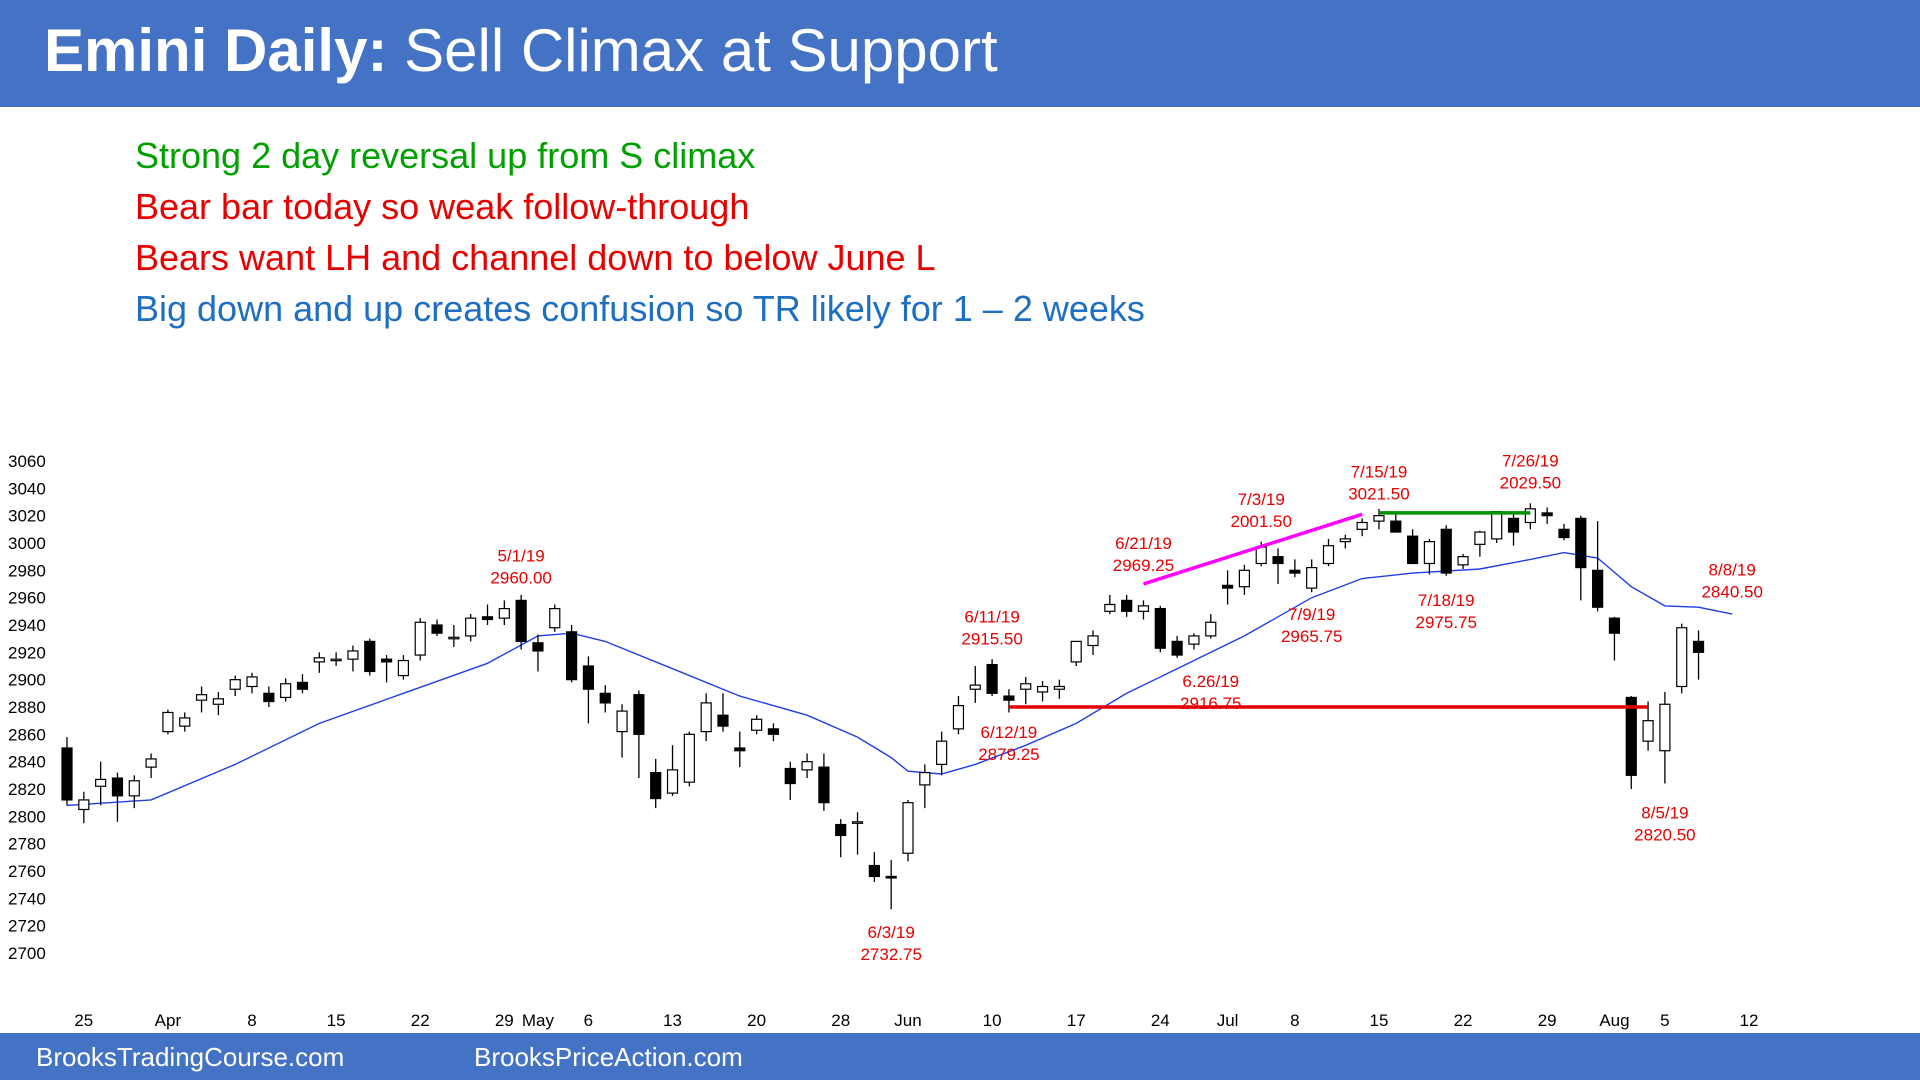 The image size is (1920, 1080). What do you see at coordinates (27, 516) in the screenshot?
I see `y-tick-label: 3020` at bounding box center [27, 516].